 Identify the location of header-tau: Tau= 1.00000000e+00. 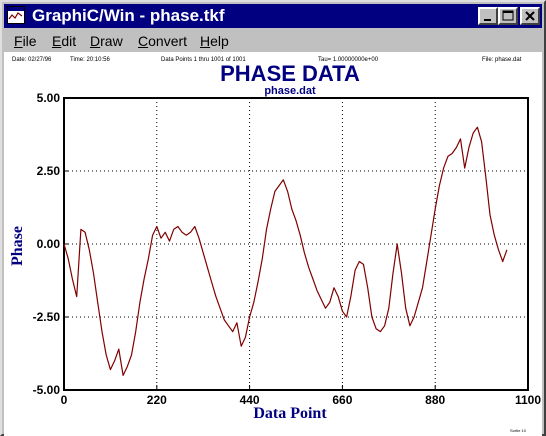
(348, 60).